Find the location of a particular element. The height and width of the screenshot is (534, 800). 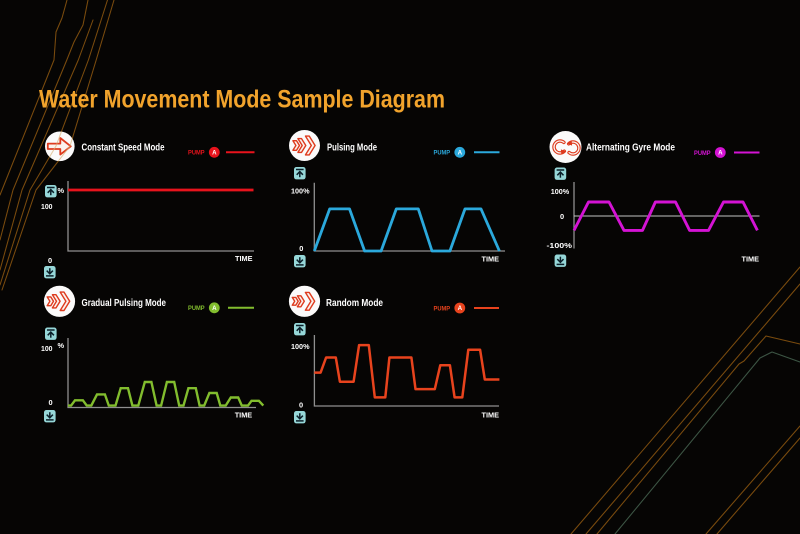

svg-text: Alternating Gyre Mode is located at coordinates (631, 147).